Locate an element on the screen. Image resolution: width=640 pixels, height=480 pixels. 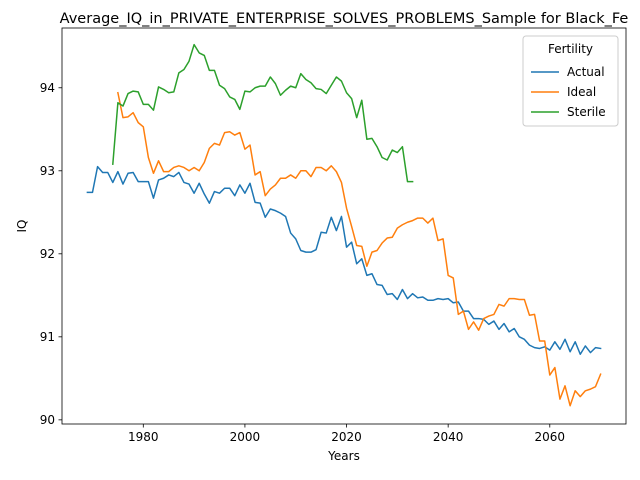
x-tick-label: 2000 is located at coordinates (245, 437).